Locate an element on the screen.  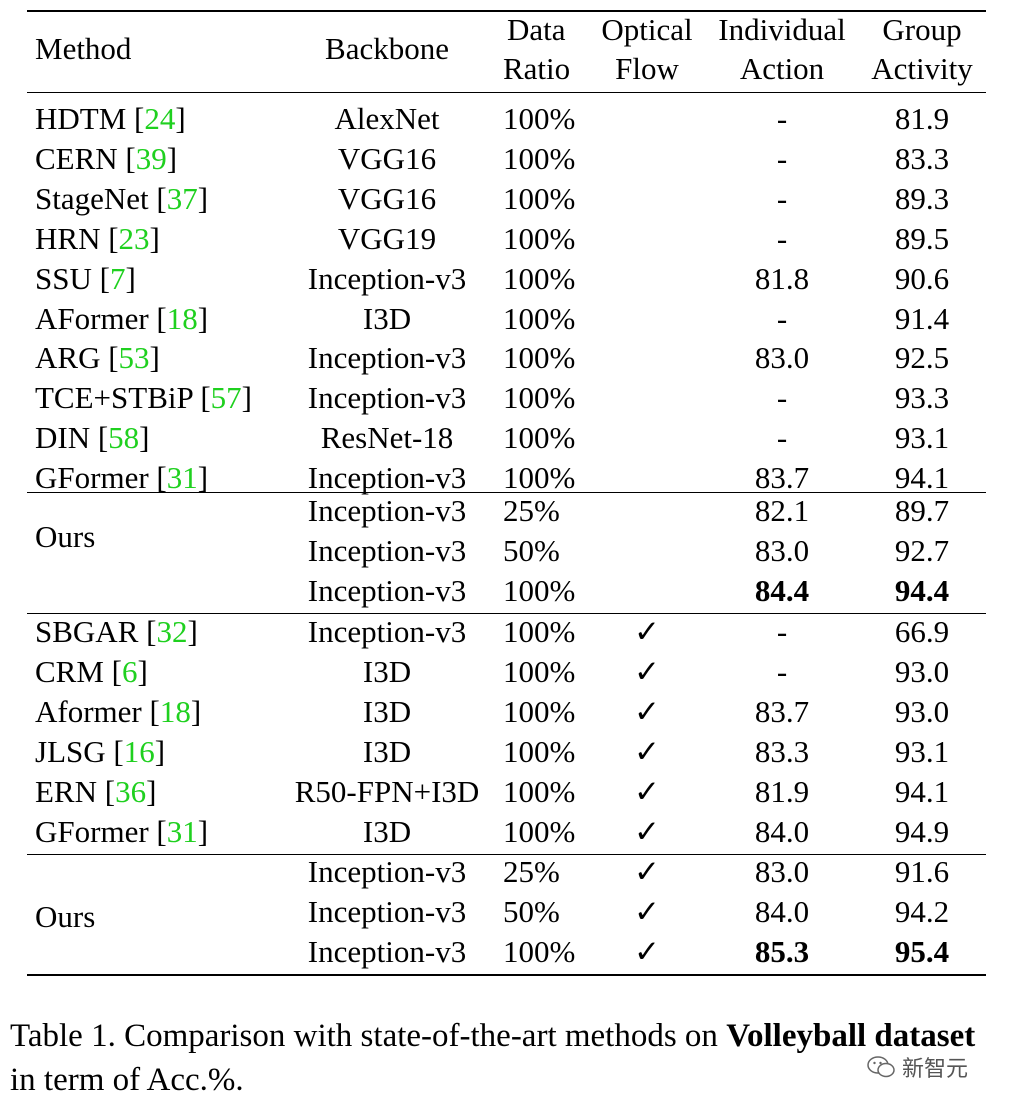
header-activity: Activity is located at coordinates (922, 68).